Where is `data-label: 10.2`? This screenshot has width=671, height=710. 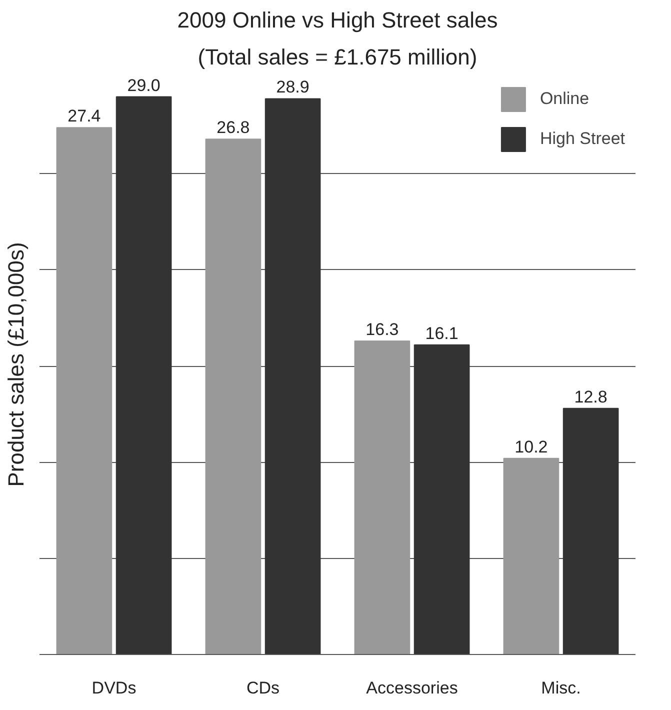 data-label: 10.2 is located at coordinates (531, 446).